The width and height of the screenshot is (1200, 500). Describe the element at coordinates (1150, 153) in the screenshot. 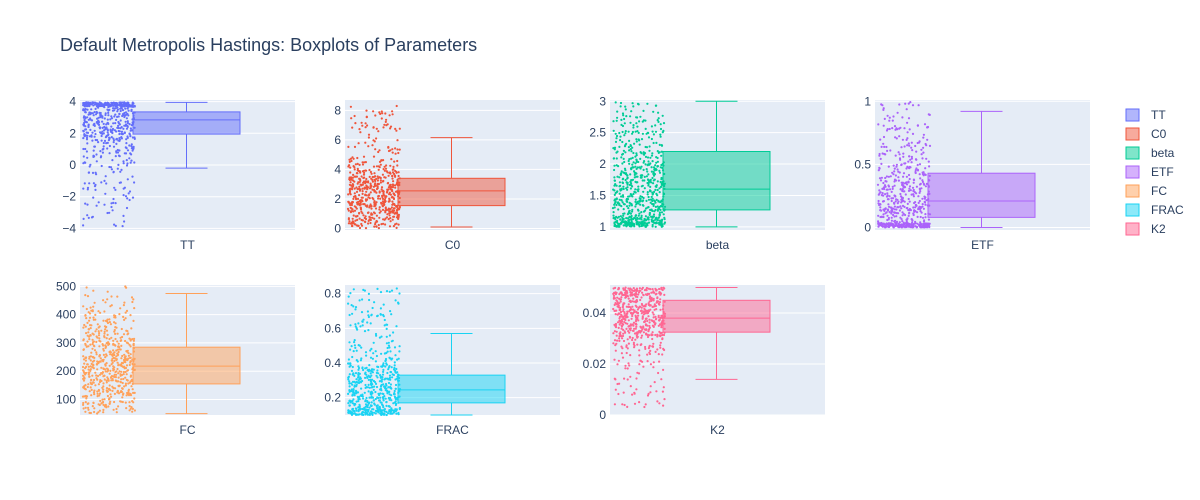

I see `legend-item-beta: beta` at that location.